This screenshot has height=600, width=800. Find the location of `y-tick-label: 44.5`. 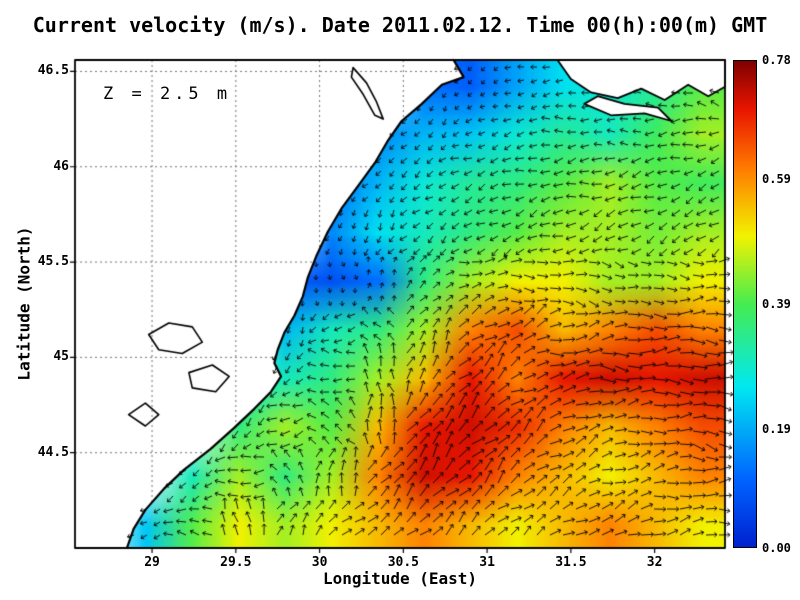

y-tick-label: 44.5 is located at coordinates (53, 452).